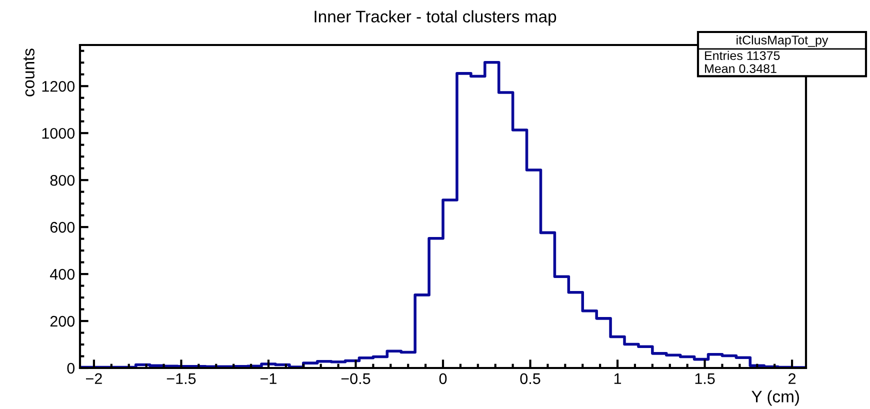  Describe the element at coordinates (740, 69) in the screenshot. I see `annotation: Mean 0.3481` at that location.